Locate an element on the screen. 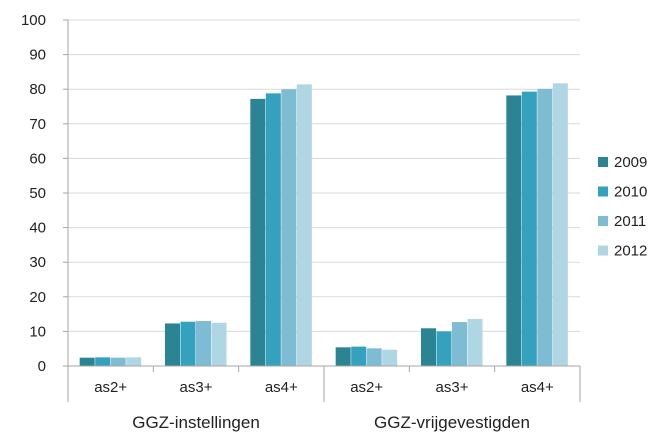 Image resolution: width=656 pixels, height=434 pixels. y-tick-label: 50 is located at coordinates (37, 193).